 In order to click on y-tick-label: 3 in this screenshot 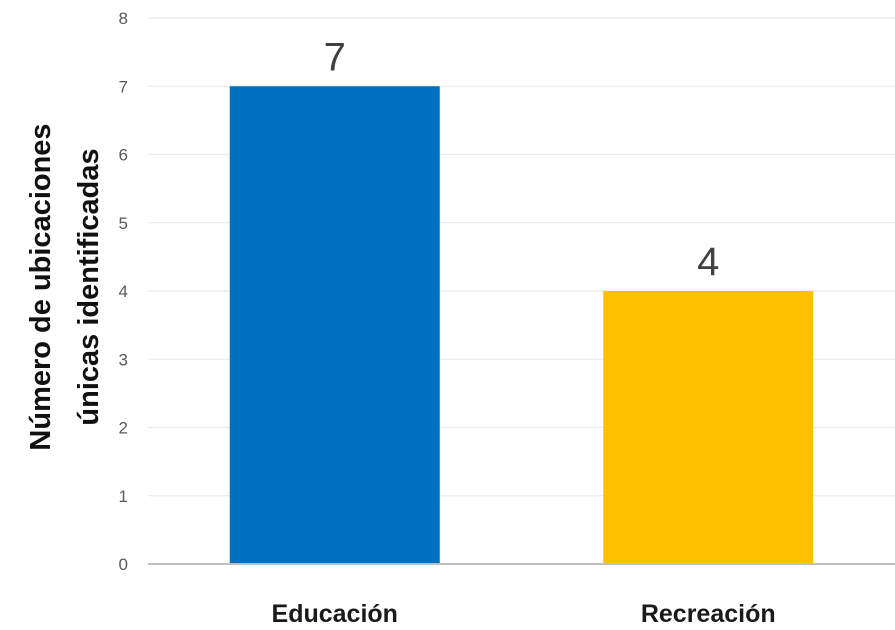, I will do `click(123, 359)`.